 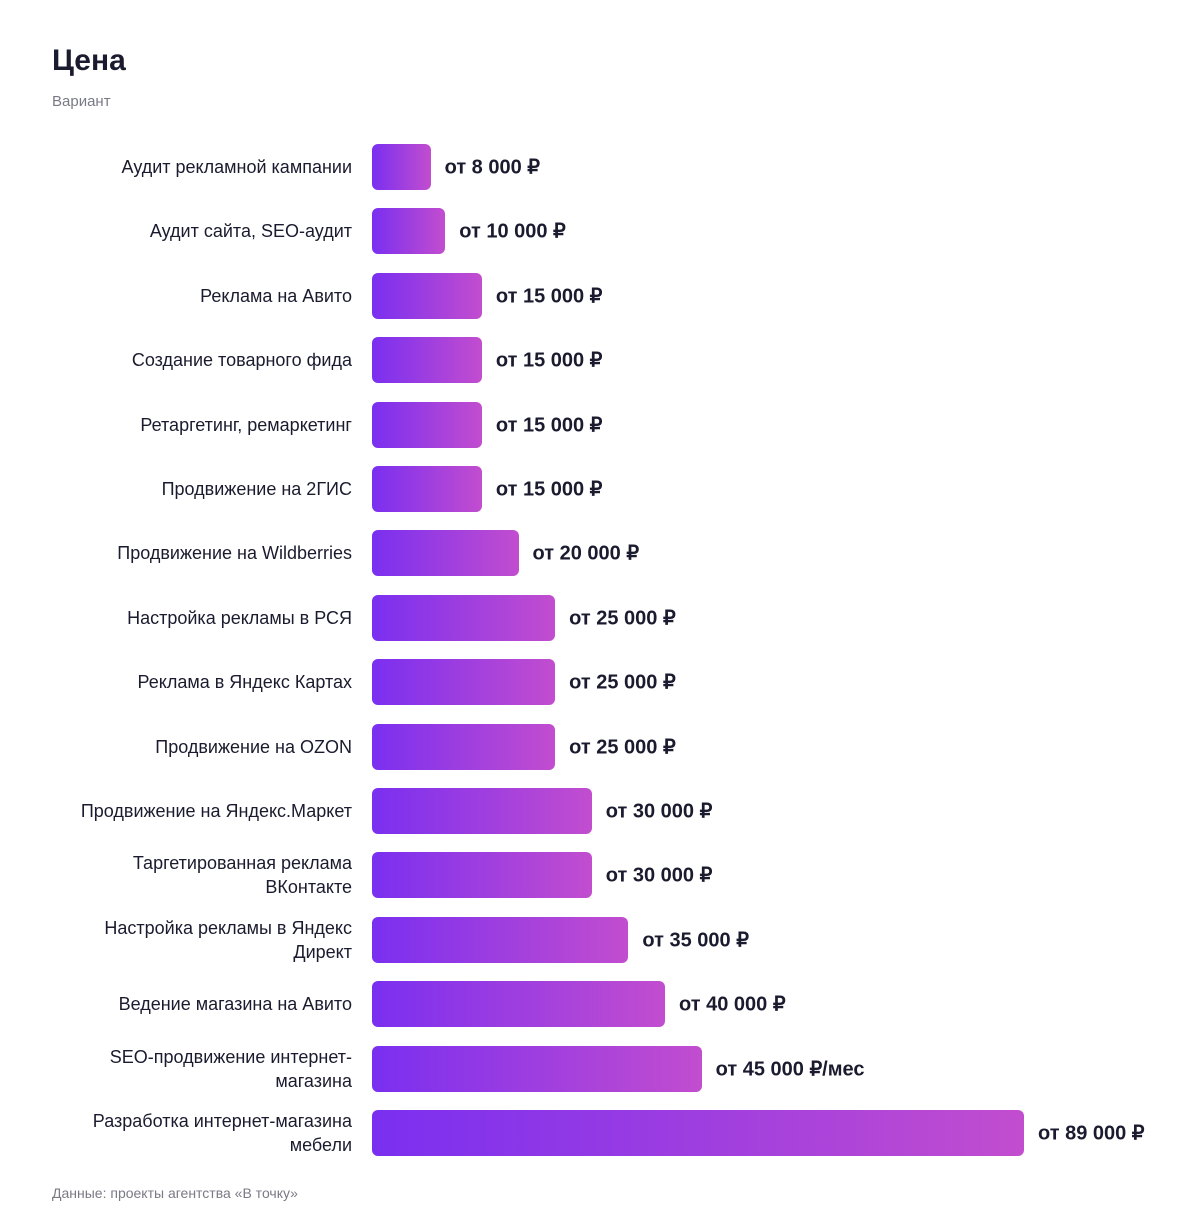 I want to click on value-label: от 8 000 ₽, so click(x=492, y=167).